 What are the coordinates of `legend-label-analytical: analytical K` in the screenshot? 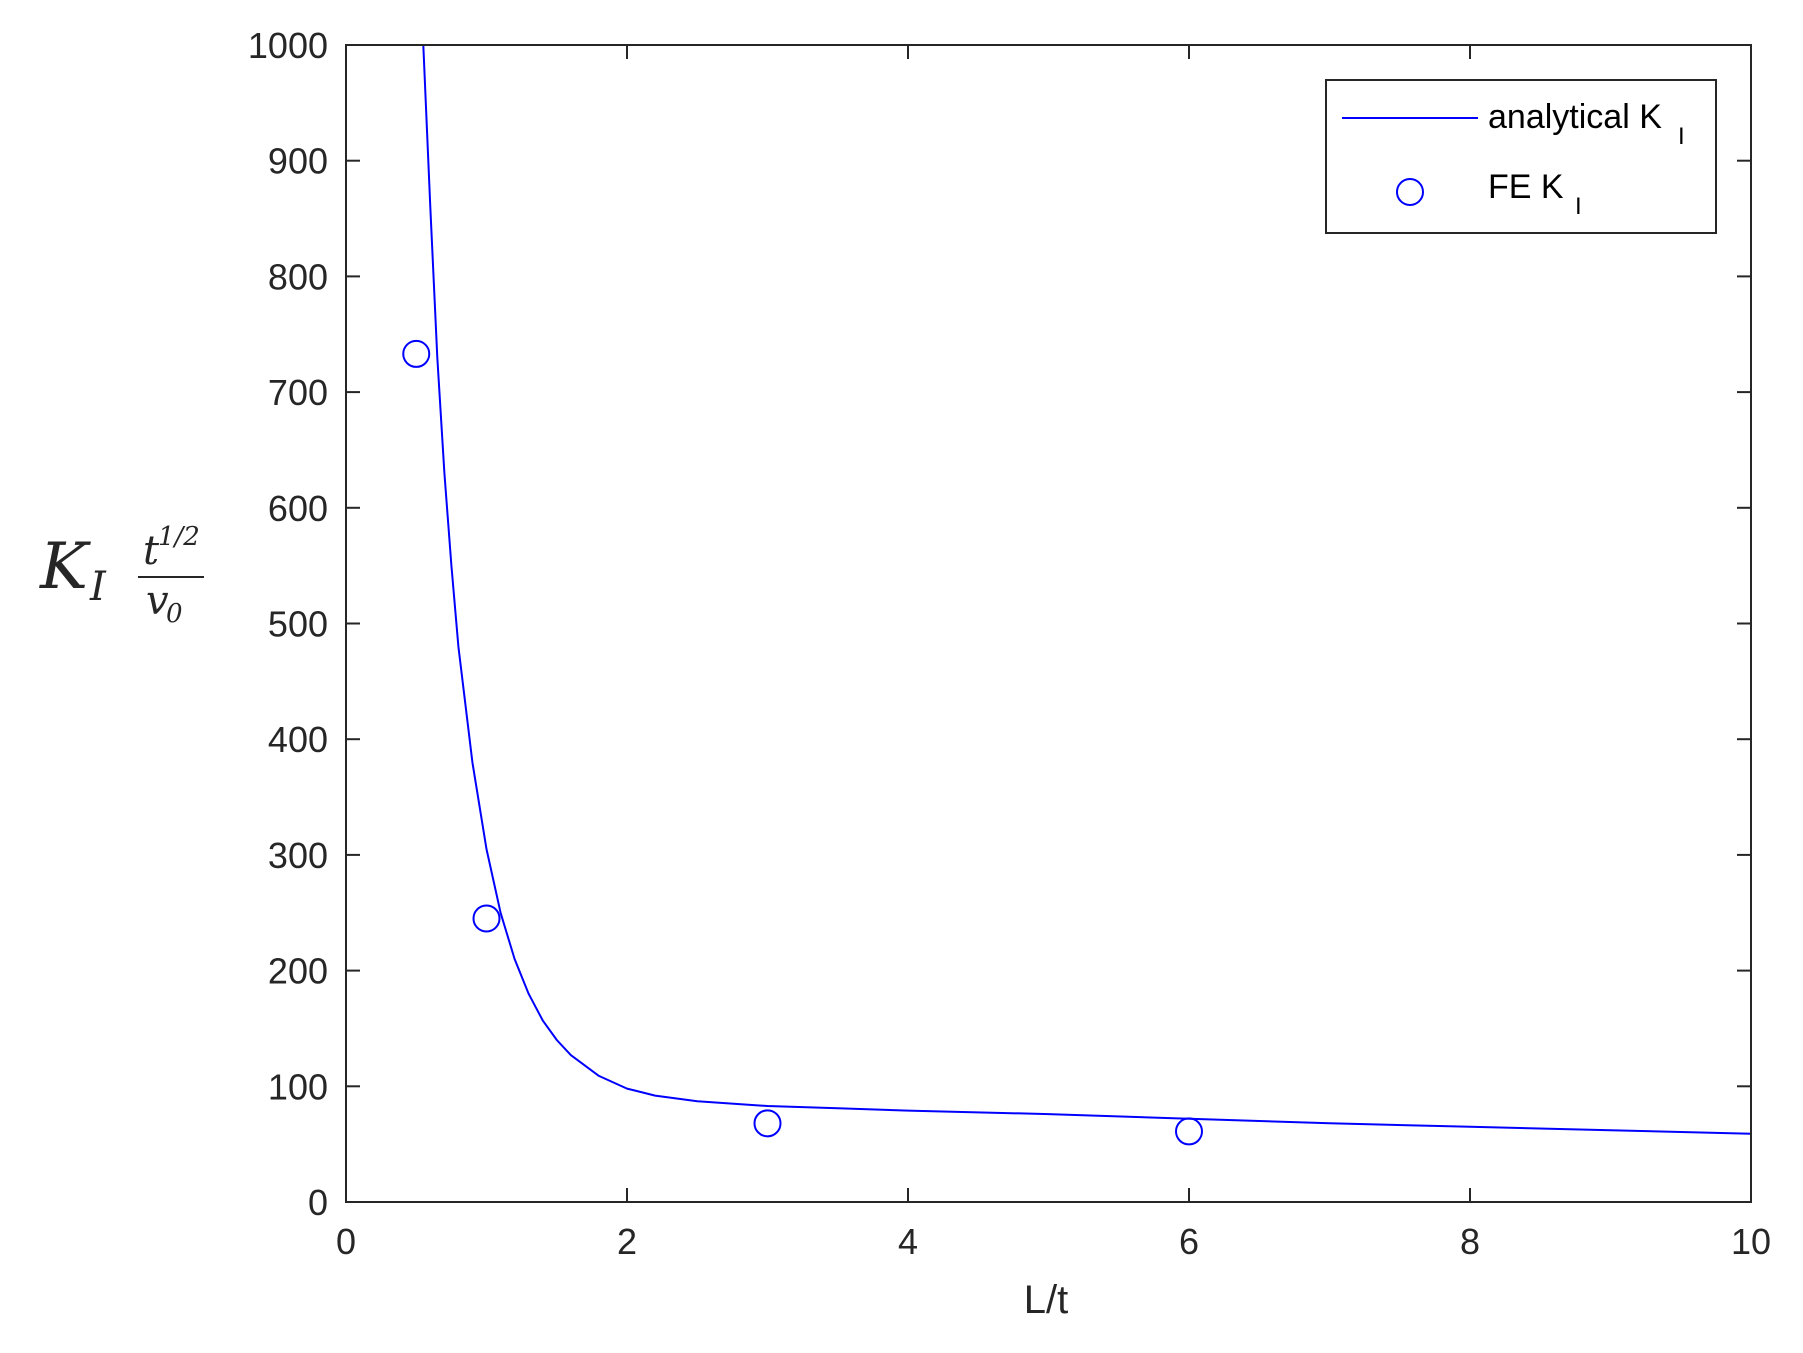 It's located at (1575, 117).